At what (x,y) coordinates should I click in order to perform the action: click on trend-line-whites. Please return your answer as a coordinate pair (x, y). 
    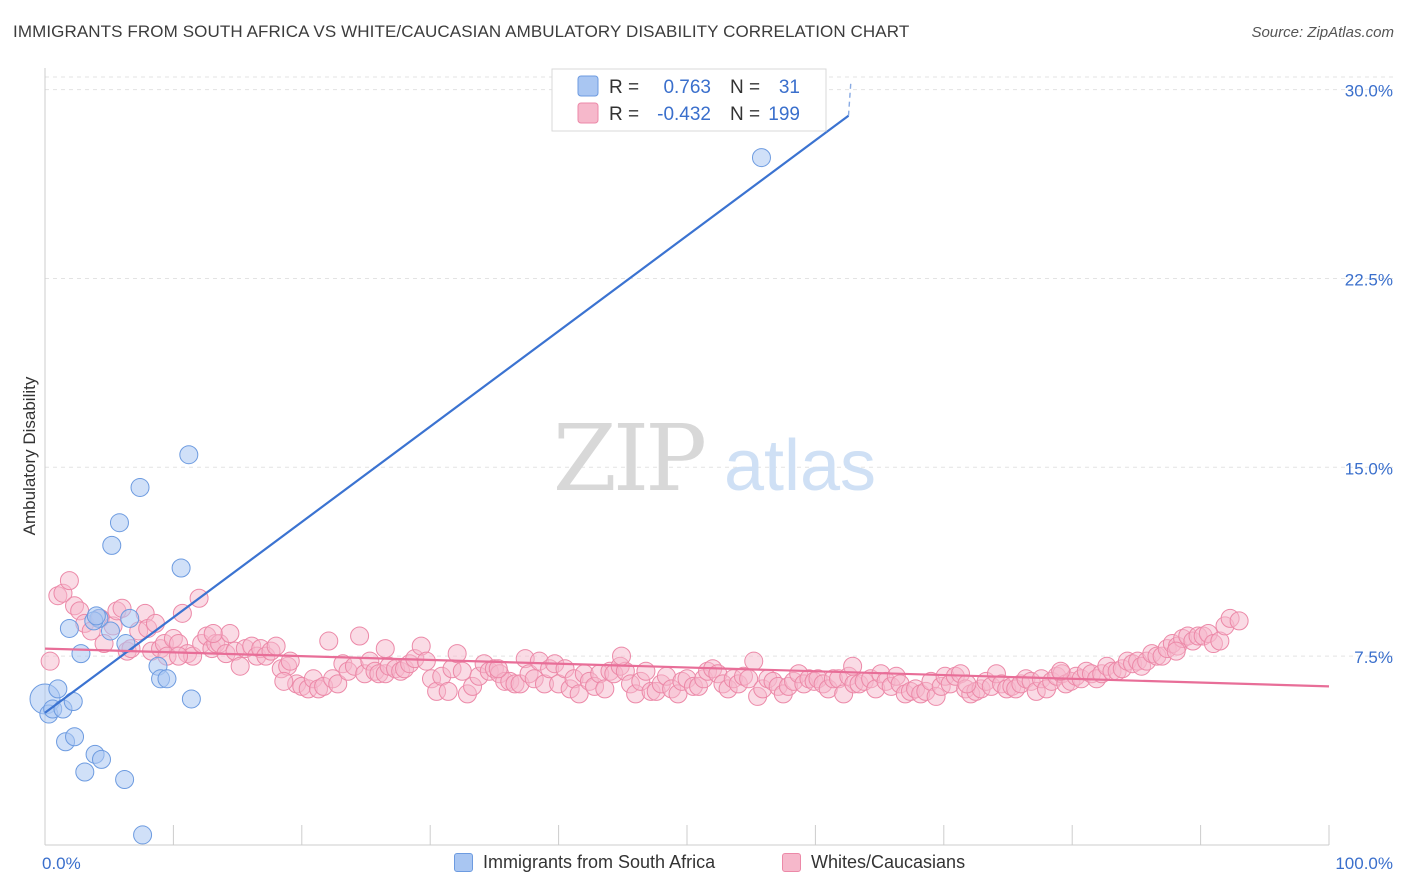
    Looking at the image, I should click on (687, 667).